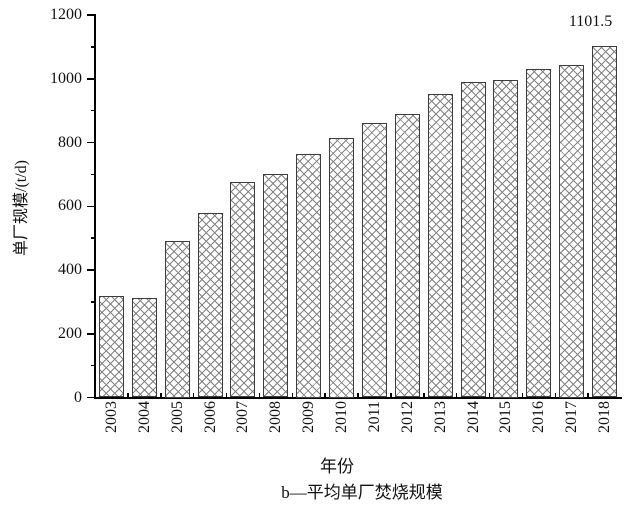 This screenshot has height=510, width=634. I want to click on x-axis-line, so click(358, 398).